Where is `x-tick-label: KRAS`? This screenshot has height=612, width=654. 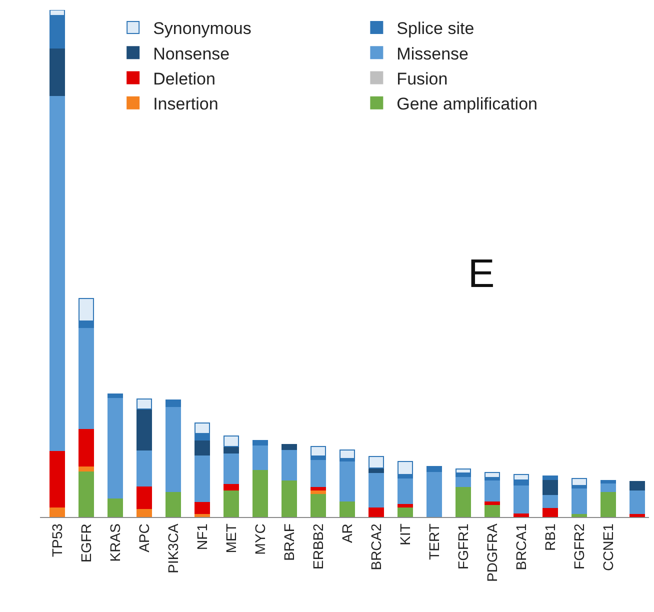
x-tick-label: KRAS is located at coordinates (114, 543).